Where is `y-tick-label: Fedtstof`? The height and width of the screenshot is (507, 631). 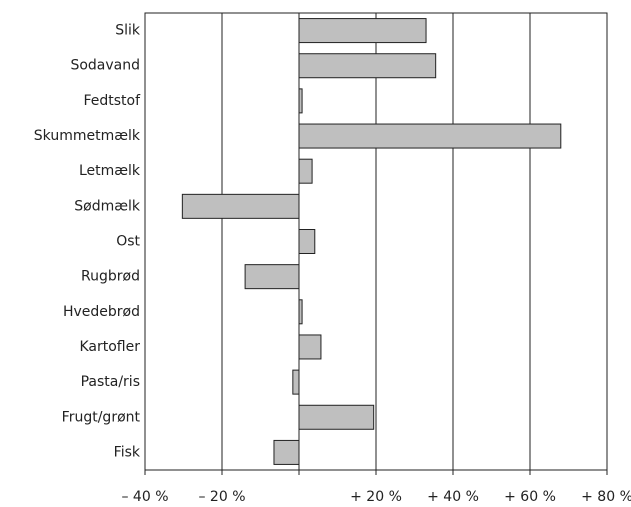 y-tick-label: Fedtstof is located at coordinates (112, 101).